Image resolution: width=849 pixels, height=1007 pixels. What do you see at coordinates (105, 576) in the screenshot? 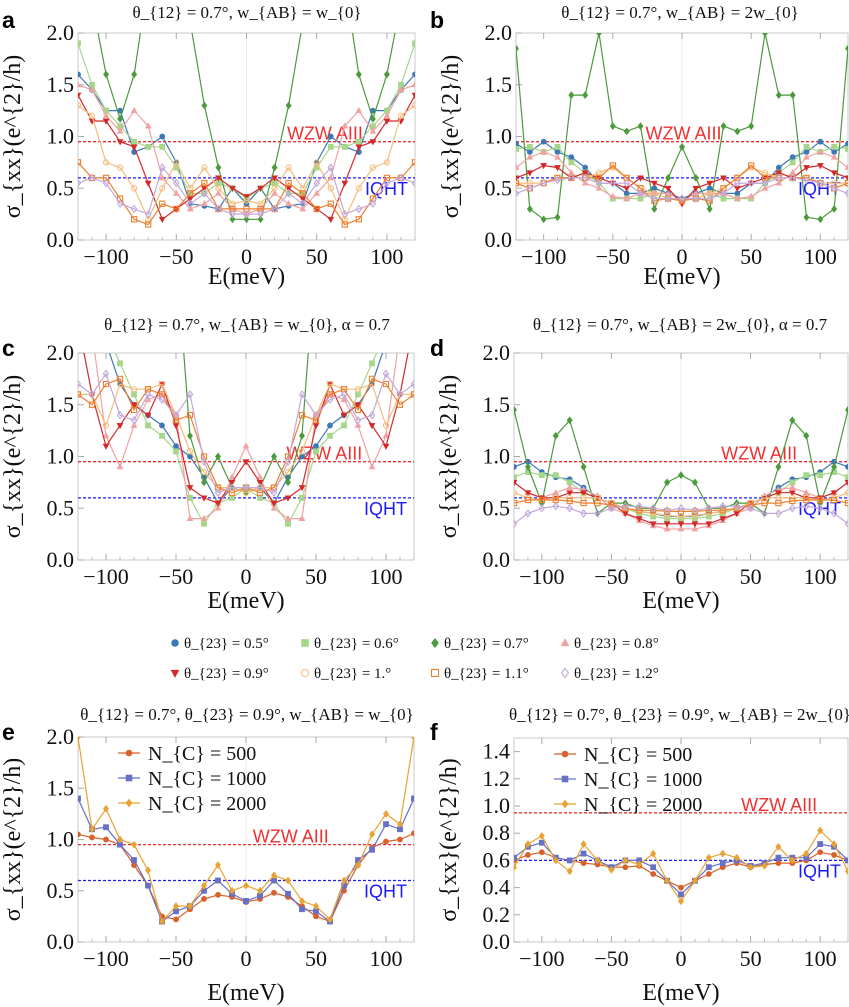
I see `x-tick-label: −100` at bounding box center [105, 576].